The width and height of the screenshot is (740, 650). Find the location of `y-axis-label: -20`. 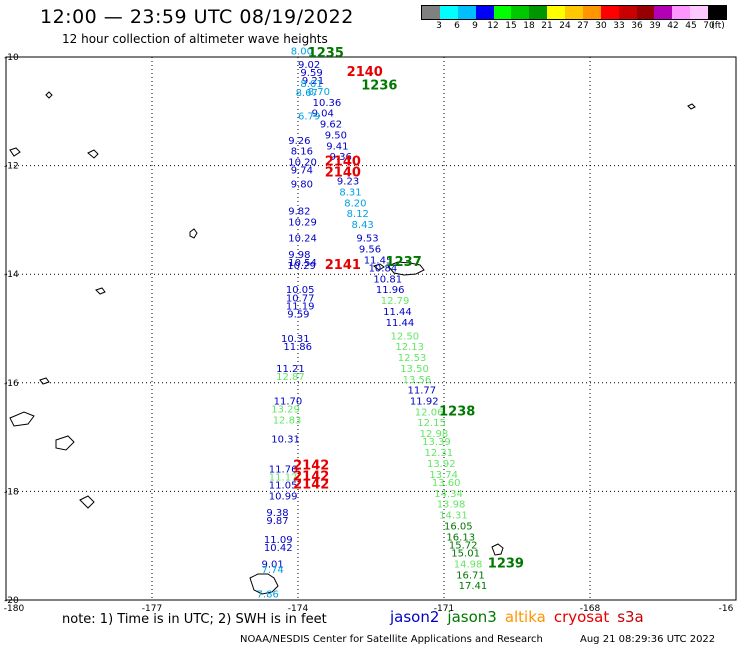

y-axis-label: -20 is located at coordinates (11, 601).